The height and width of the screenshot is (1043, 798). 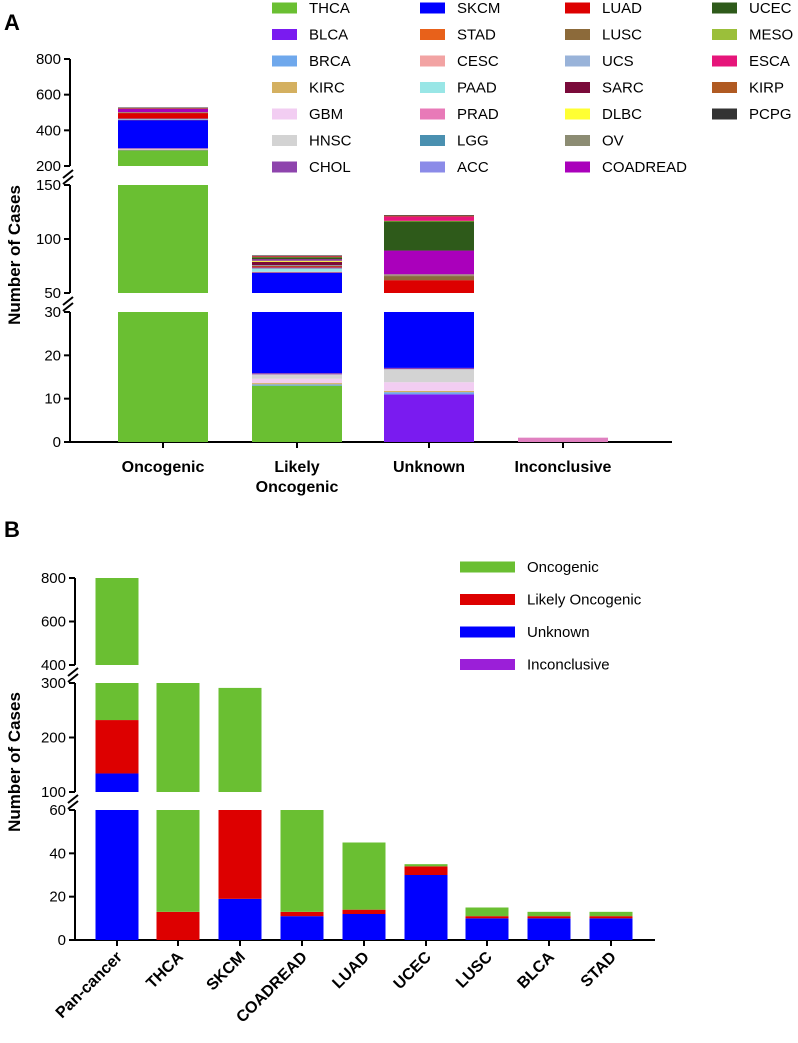 I want to click on legend-label-chol: CHOL, so click(x=330, y=167).